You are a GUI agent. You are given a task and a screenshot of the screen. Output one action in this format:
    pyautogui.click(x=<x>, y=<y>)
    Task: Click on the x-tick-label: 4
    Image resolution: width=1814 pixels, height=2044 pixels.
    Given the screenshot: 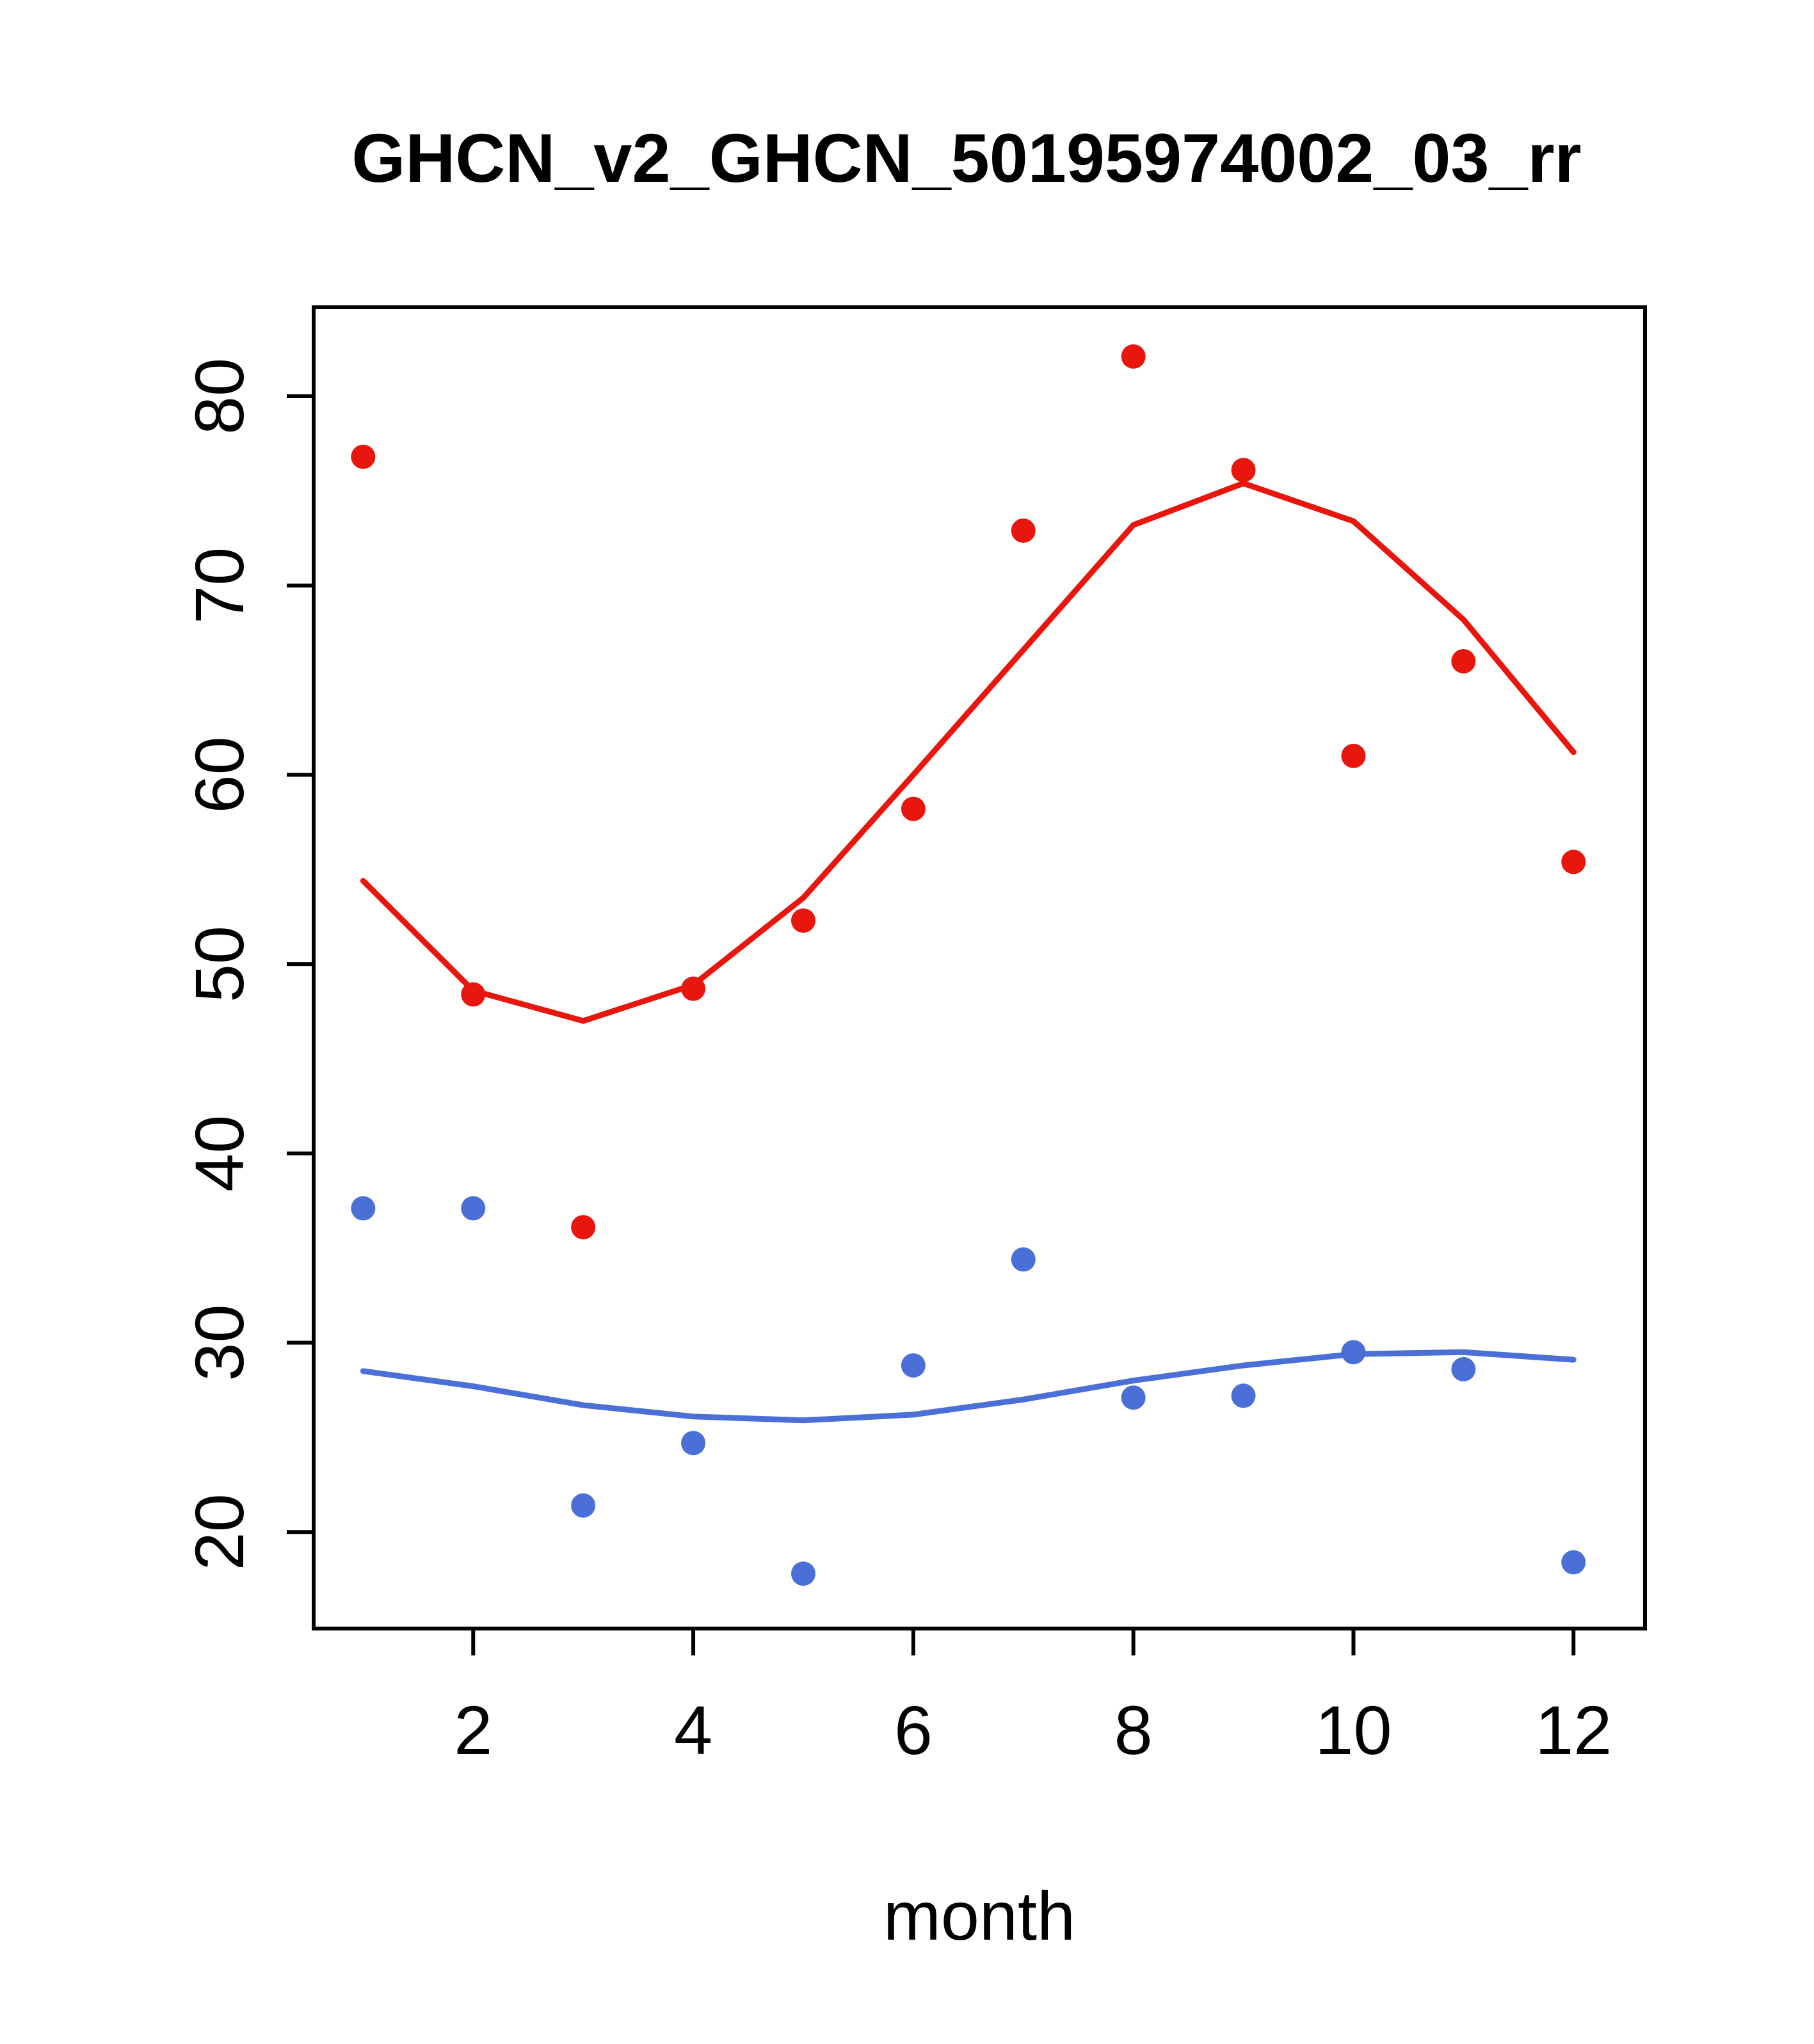 What is the action you would take?
    pyautogui.click(x=693, y=1730)
    